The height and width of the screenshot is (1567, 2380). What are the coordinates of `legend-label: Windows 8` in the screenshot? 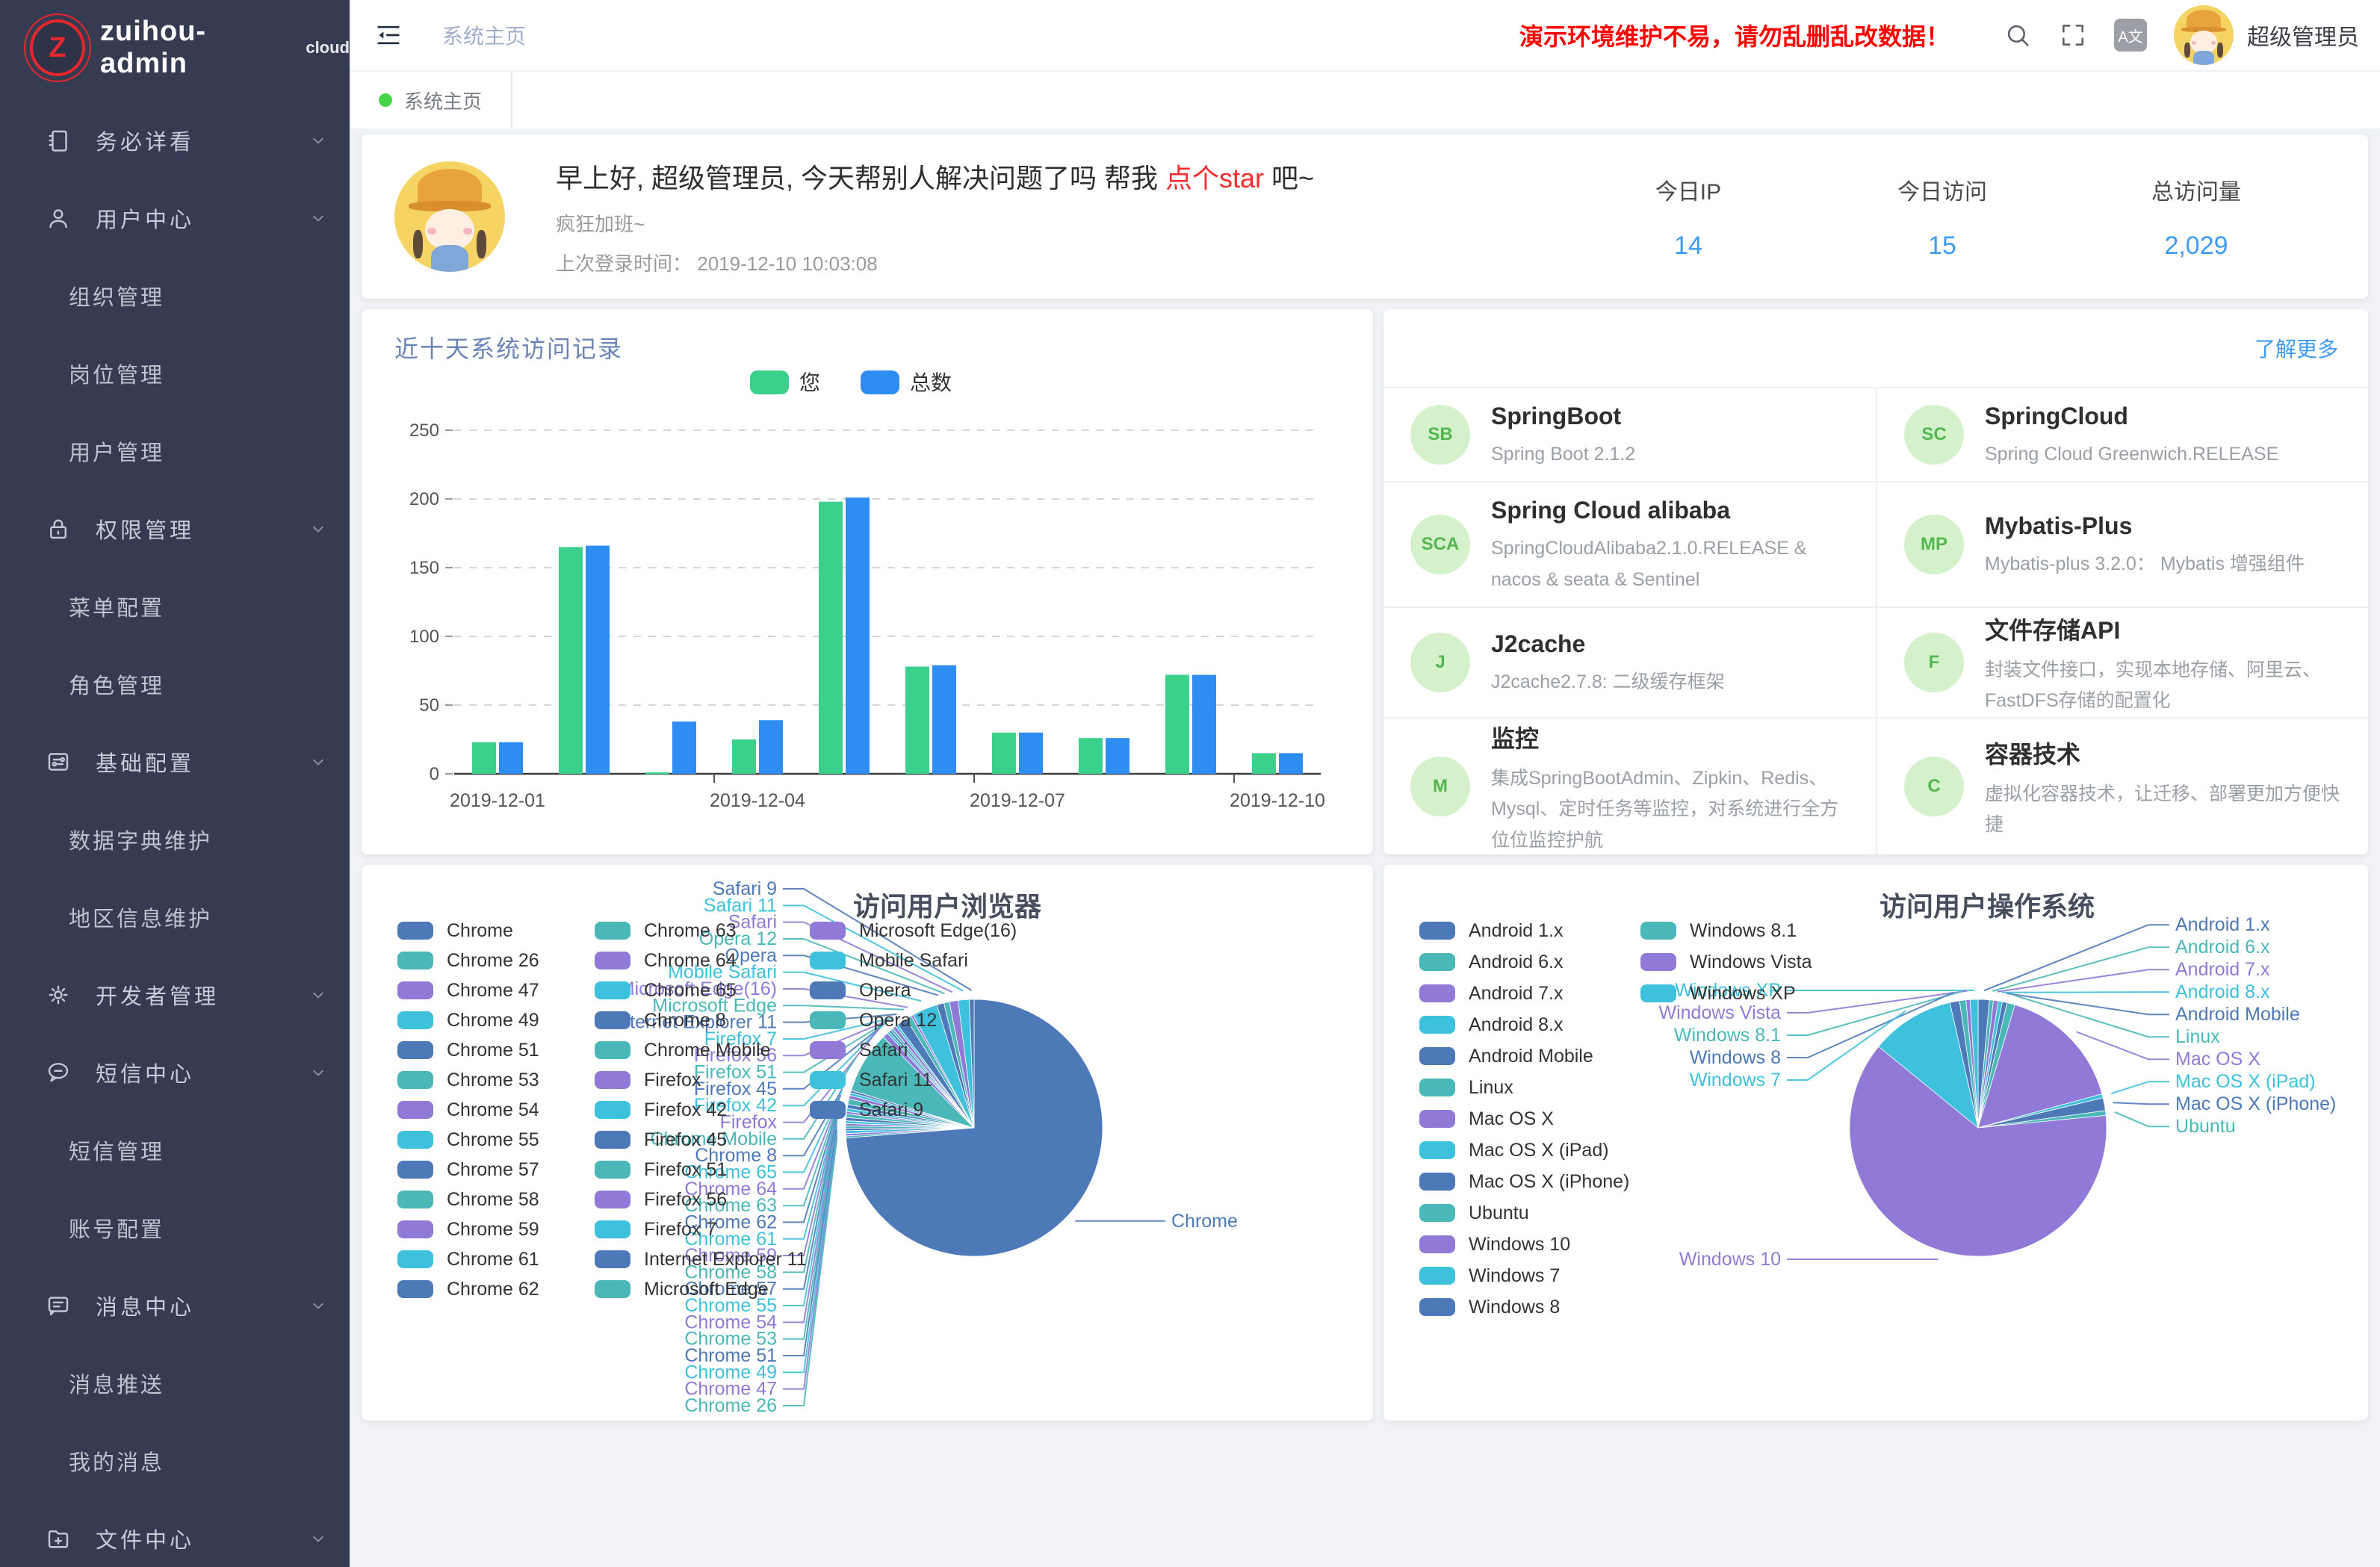 It's located at (1515, 1307).